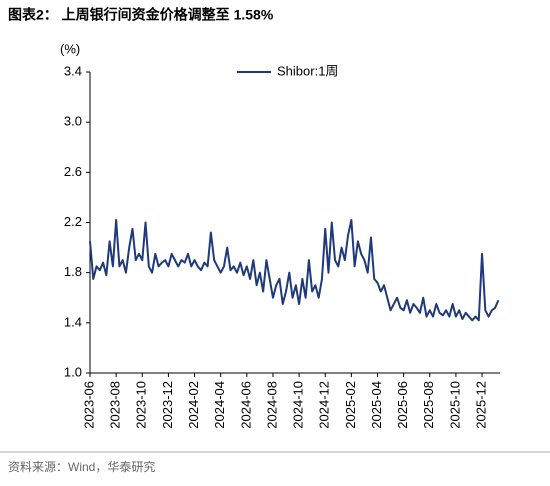 This screenshot has height=486, width=550. What do you see at coordinates (219, 405) in the screenshot?
I see `x-tick-label: 2024-04` at bounding box center [219, 405].